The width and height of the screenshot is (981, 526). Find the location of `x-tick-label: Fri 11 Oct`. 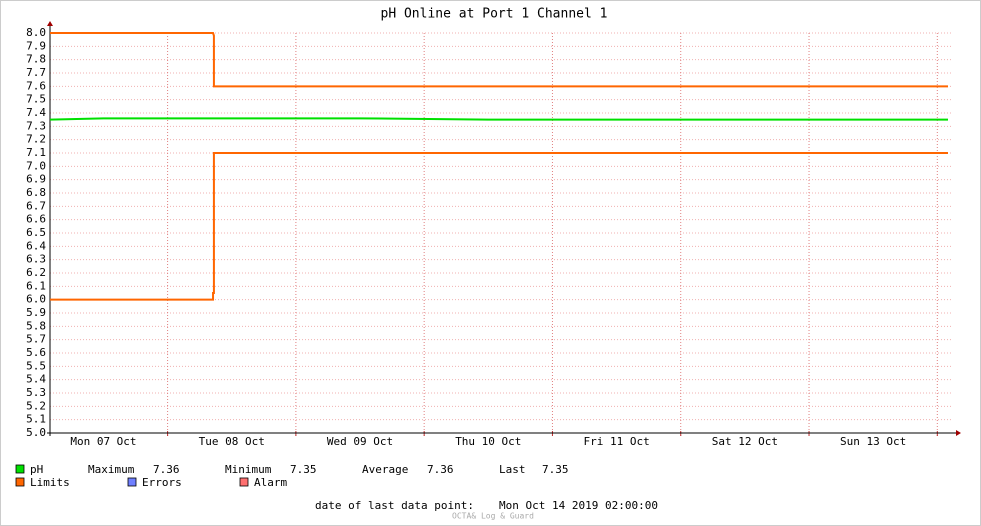

x-tick-label: Fri 11 Oct is located at coordinates (616, 441).